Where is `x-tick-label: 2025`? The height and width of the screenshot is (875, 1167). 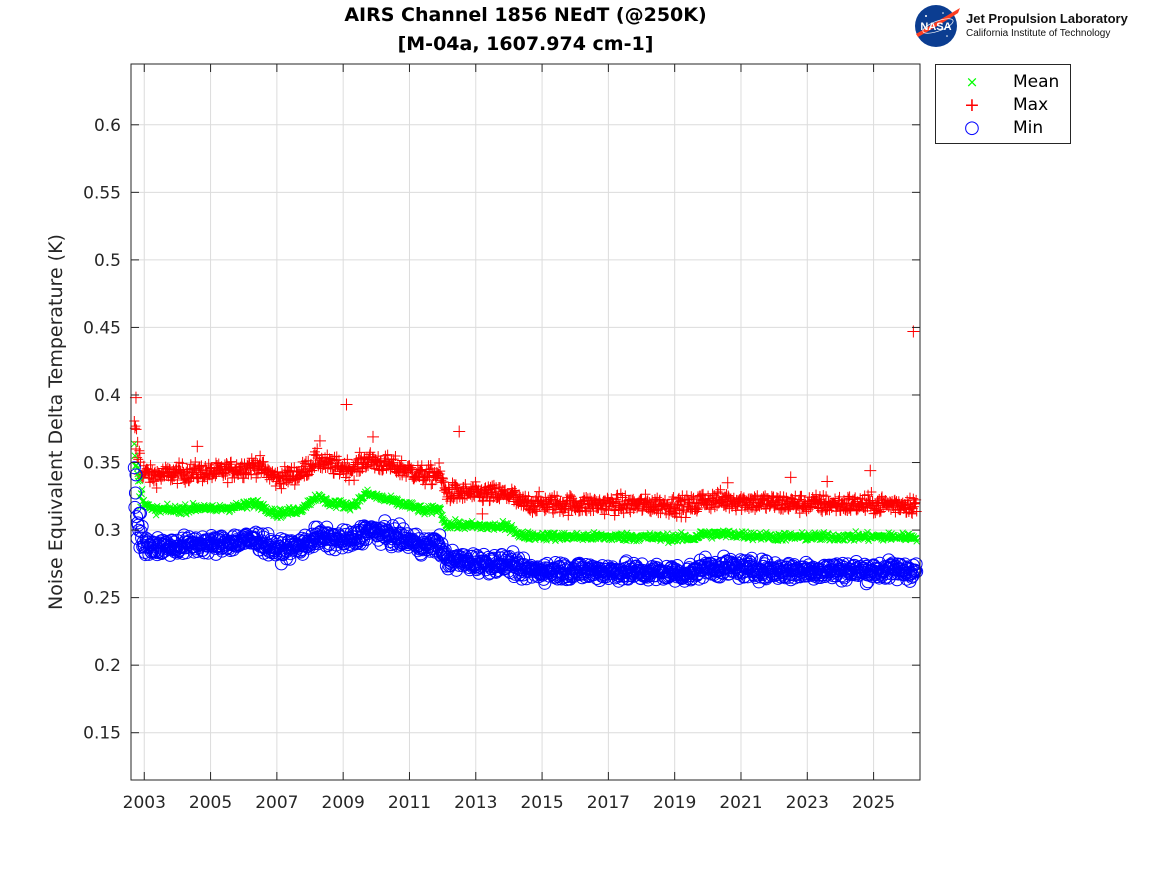
x-tick-label: 2025 is located at coordinates (873, 803).